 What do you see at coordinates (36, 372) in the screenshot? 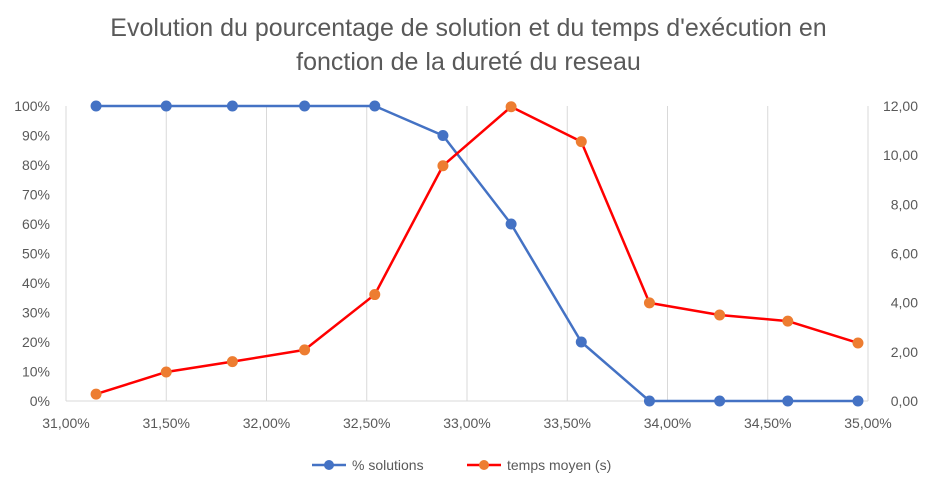
I see `y-left-tick-label: 10%` at bounding box center [36, 372].